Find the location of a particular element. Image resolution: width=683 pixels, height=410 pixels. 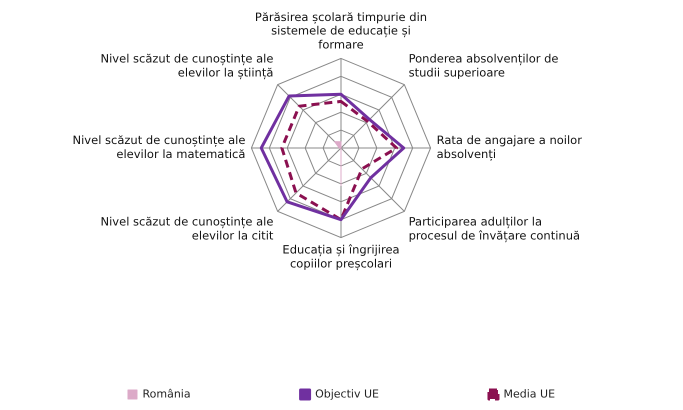

spoke-label: Participarea adulților la procesul de învățare continuă is located at coordinates (494, 228).